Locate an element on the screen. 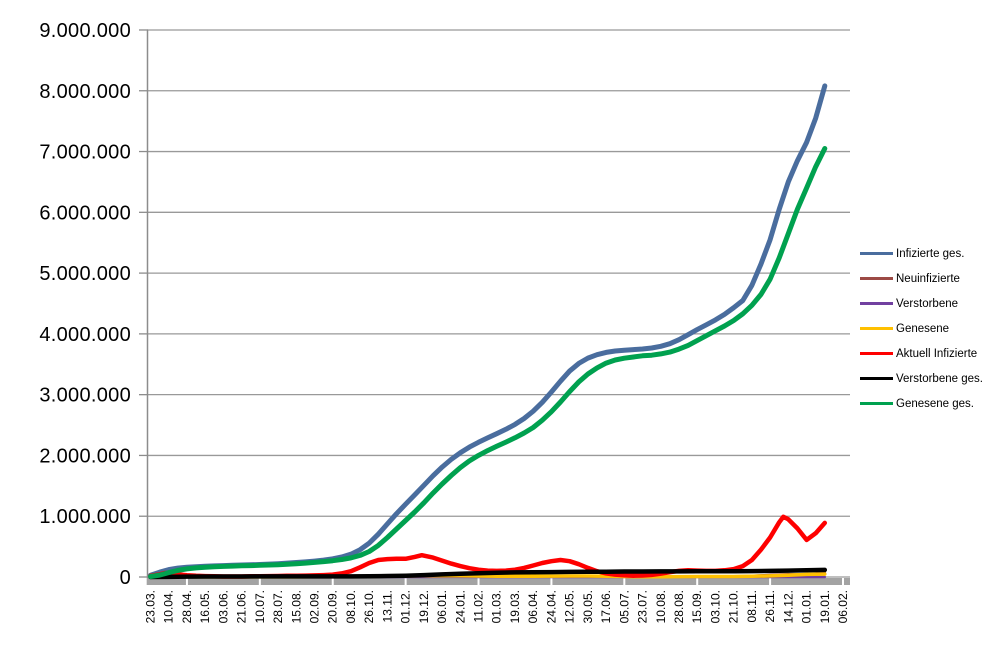 The width and height of the screenshot is (1006, 645). x-axis-label: 21.10. is located at coordinates (734, 606).